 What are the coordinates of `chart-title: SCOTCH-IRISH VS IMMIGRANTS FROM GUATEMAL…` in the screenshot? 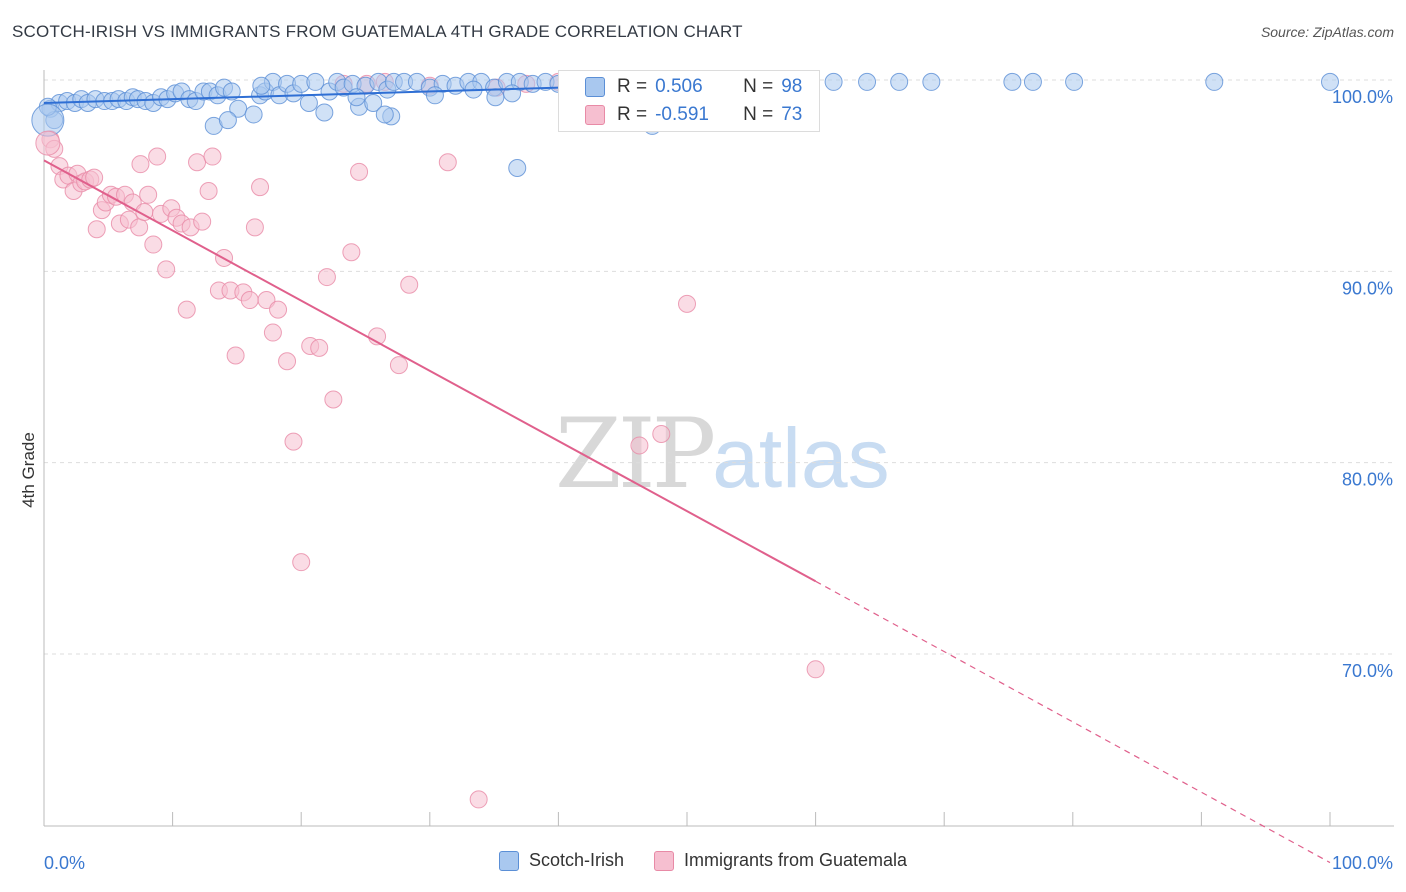 It's located at (377, 31).